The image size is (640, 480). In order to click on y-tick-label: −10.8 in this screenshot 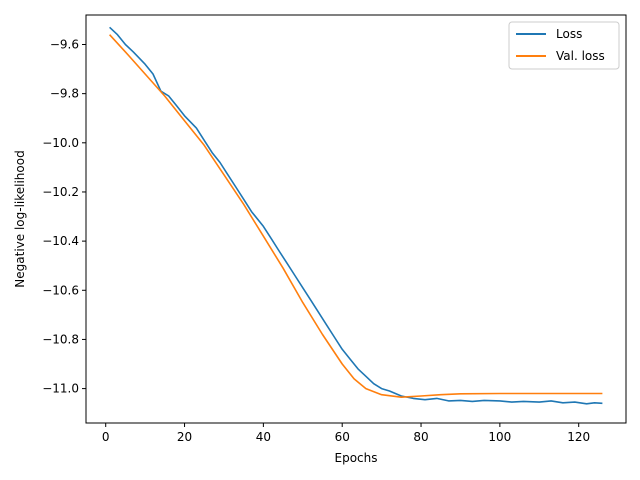, I will do `click(60, 339)`.